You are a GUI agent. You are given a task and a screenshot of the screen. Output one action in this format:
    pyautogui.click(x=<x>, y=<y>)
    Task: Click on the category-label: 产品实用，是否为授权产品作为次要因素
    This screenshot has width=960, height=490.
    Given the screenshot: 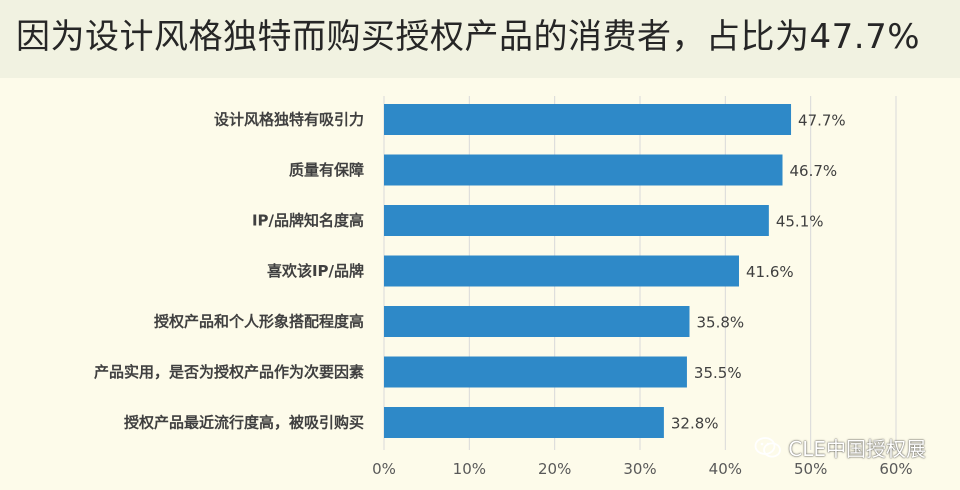 What is the action you would take?
    pyautogui.click(x=229, y=372)
    